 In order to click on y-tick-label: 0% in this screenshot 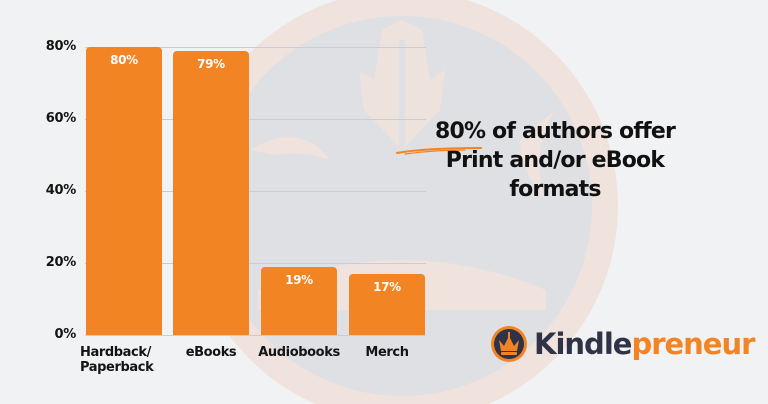, I will do `click(65, 334)`.